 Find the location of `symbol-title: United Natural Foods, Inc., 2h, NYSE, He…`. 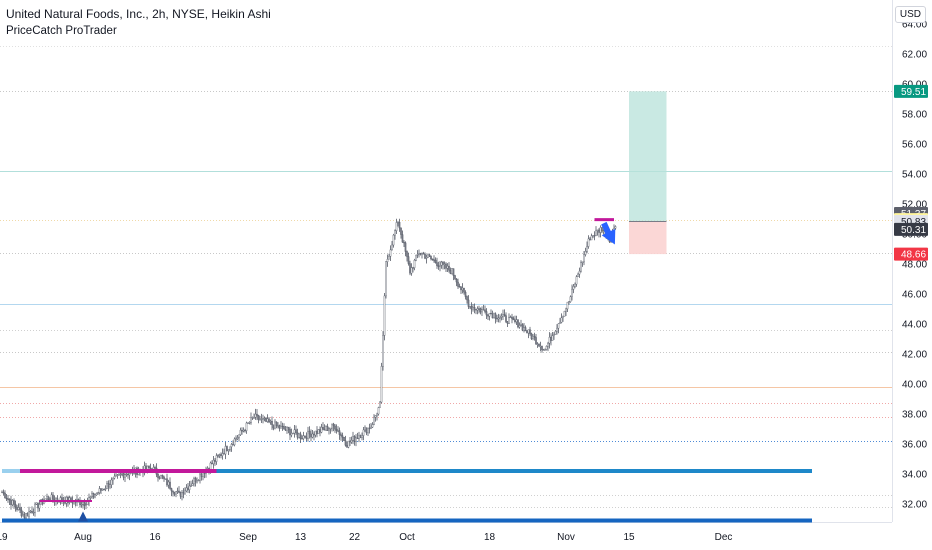

symbol-title: United Natural Foods, Inc., 2h, NYSE, He… is located at coordinates (138, 14).